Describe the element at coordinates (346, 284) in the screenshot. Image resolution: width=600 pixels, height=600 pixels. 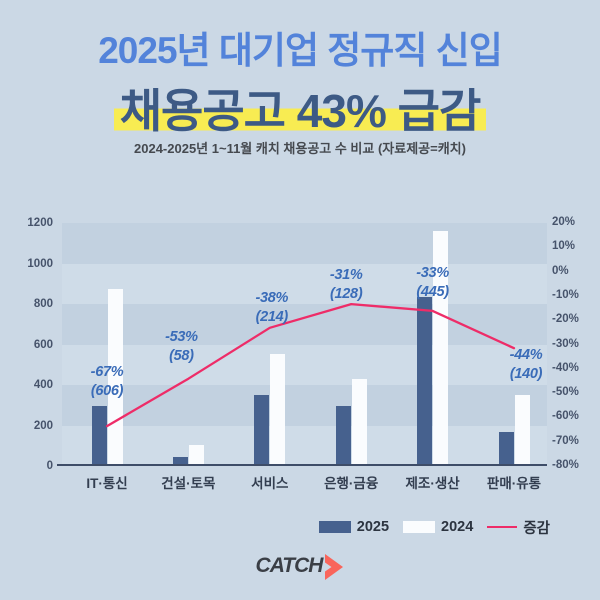
I see `annotation: -31% (128)` at that location.